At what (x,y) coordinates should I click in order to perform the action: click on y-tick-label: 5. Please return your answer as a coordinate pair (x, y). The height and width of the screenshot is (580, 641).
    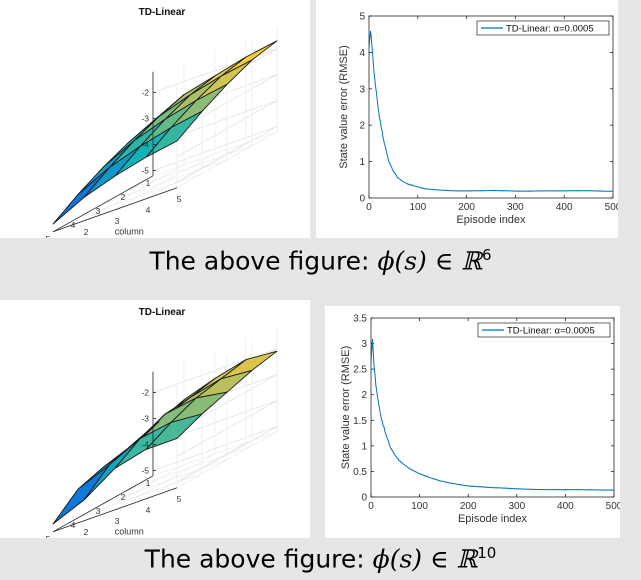
    Looking at the image, I should click on (362, 17).